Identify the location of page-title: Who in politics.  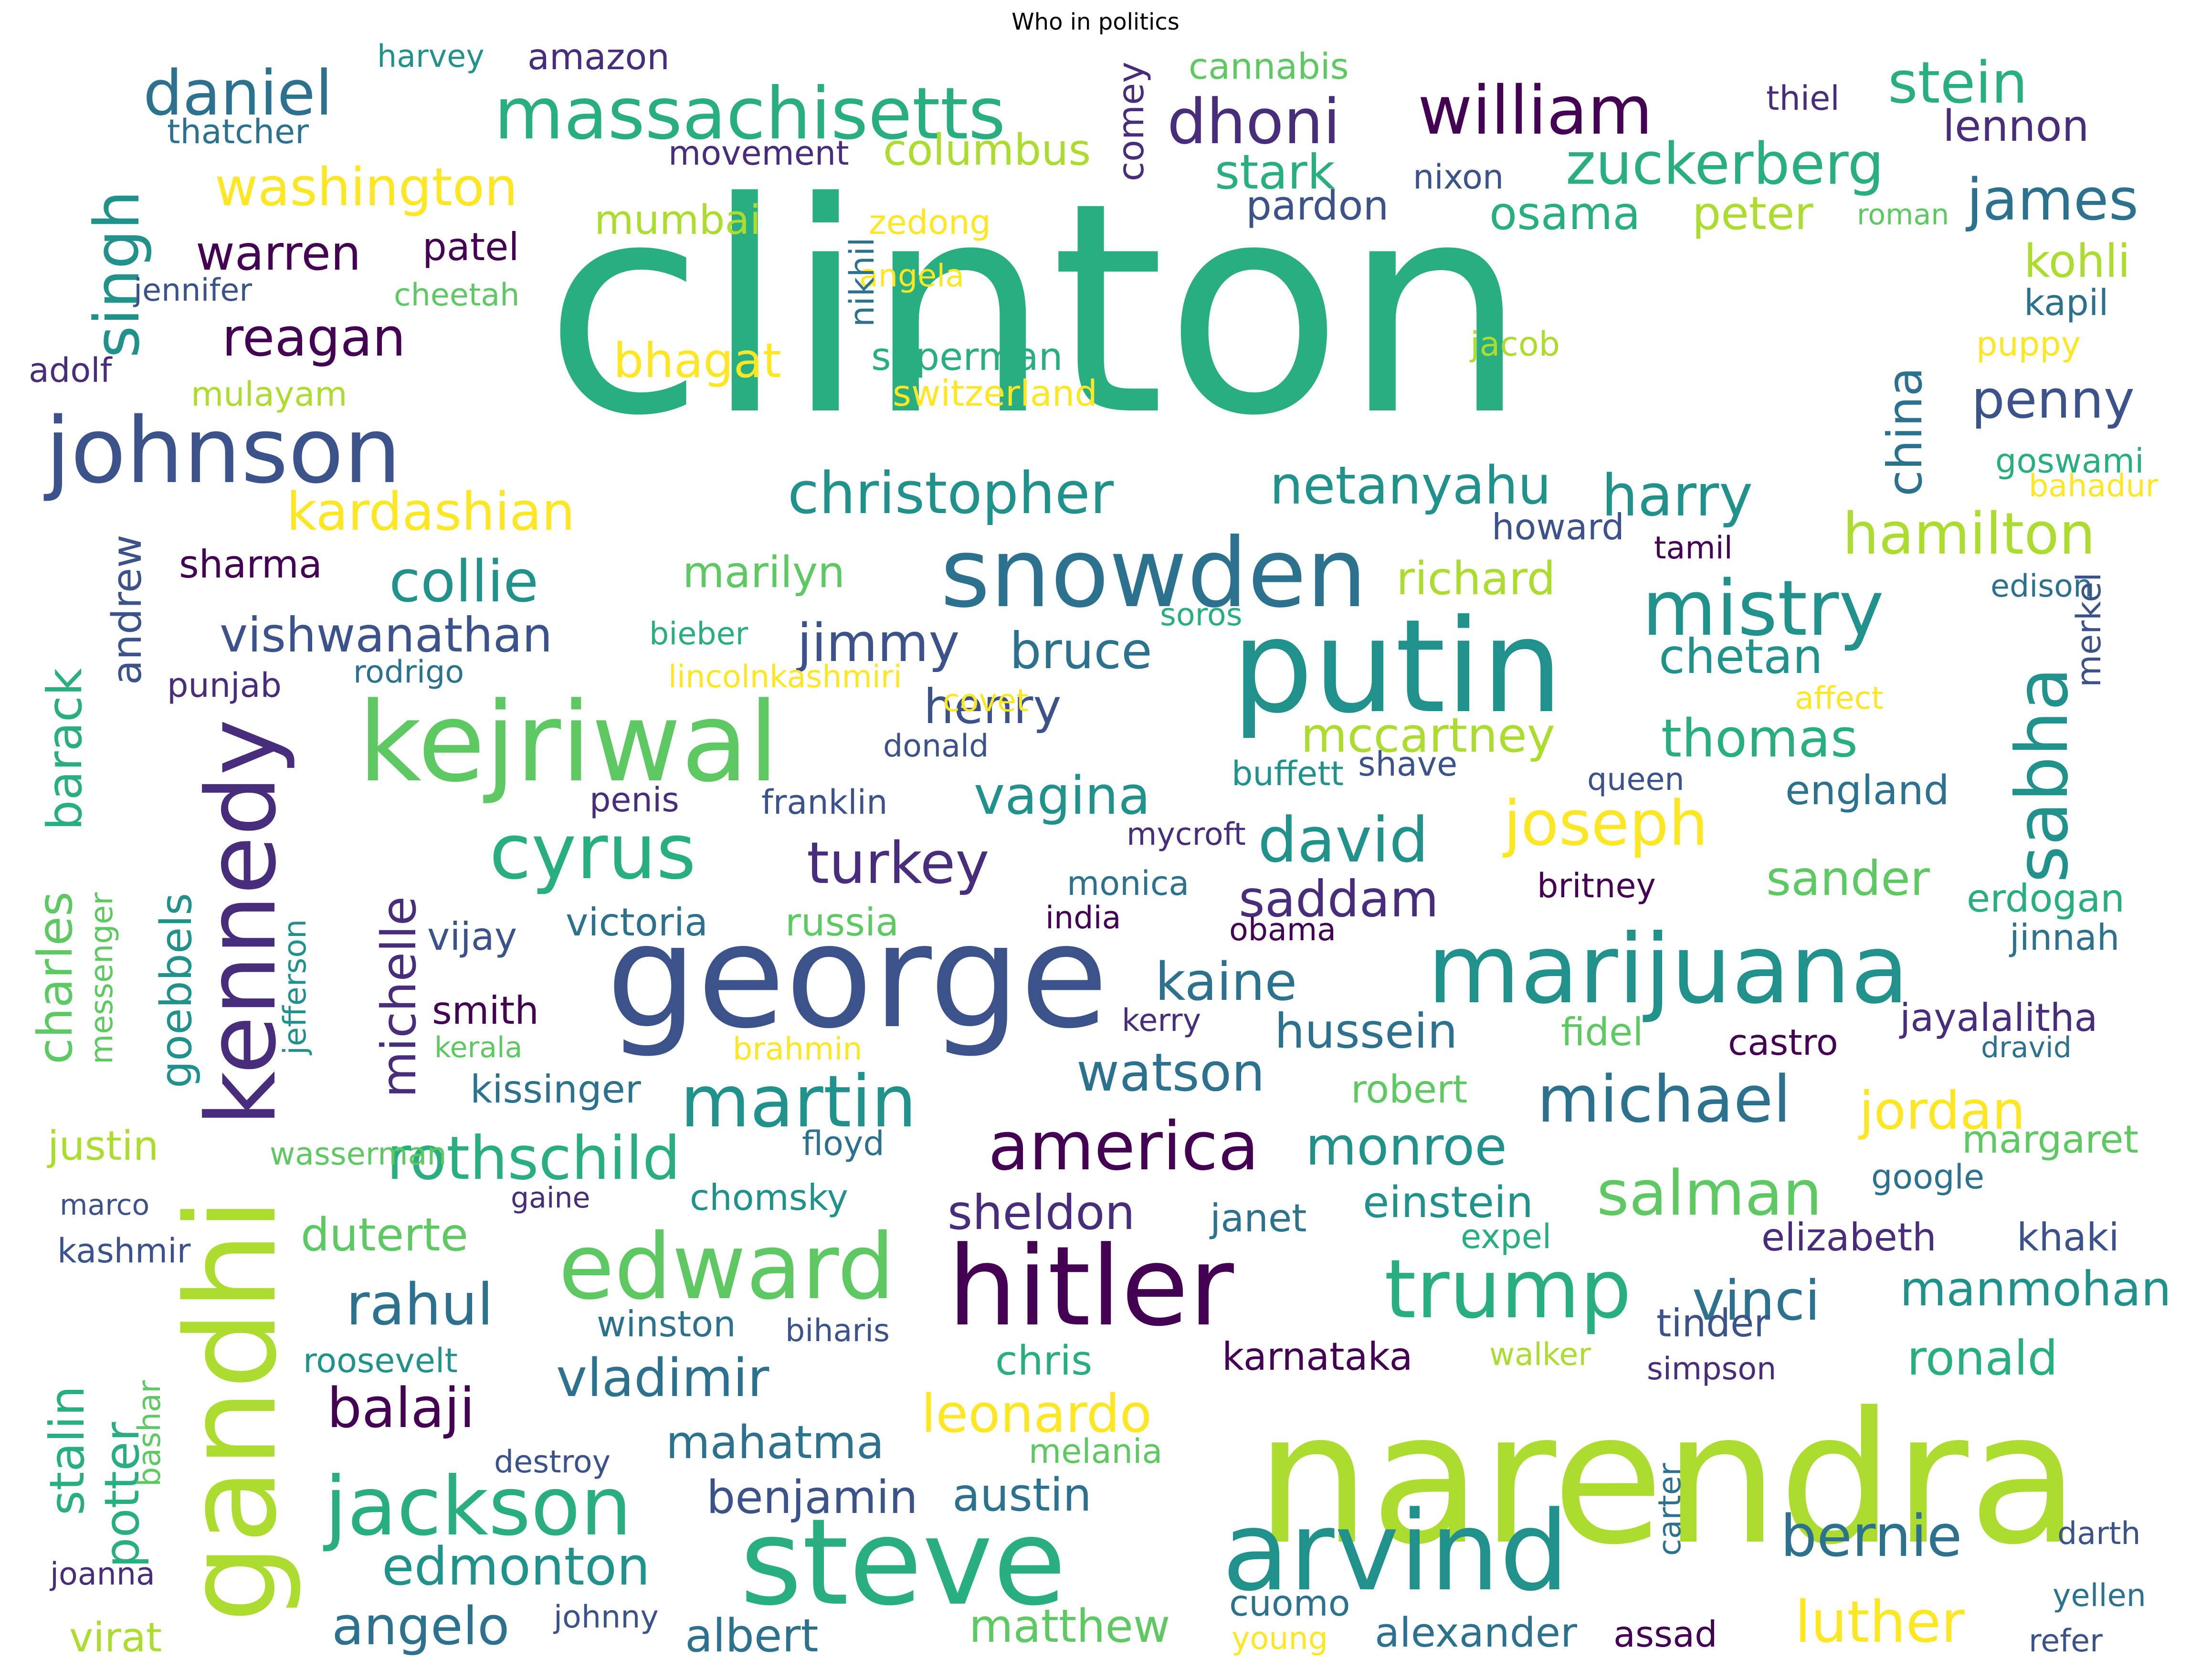
(1095, 22).